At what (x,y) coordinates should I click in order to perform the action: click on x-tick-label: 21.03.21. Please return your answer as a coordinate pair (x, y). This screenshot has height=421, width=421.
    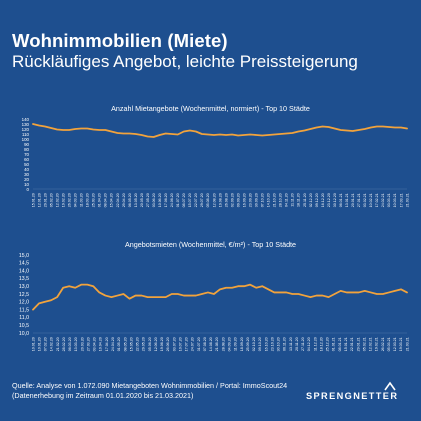
    Looking at the image, I should click on (407, 344).